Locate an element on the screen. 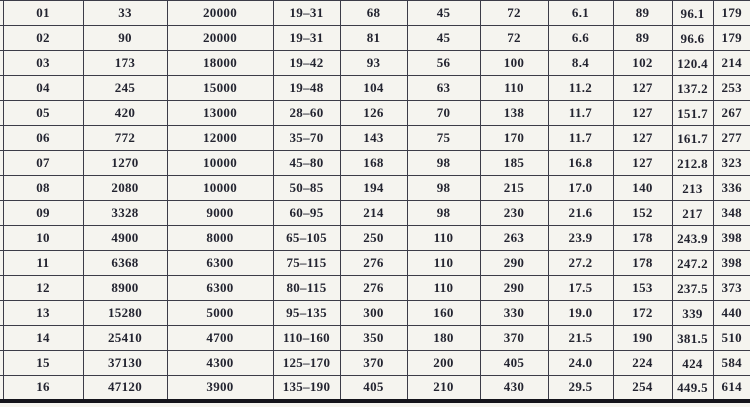  table-cell: 45 is located at coordinates (443, 38).